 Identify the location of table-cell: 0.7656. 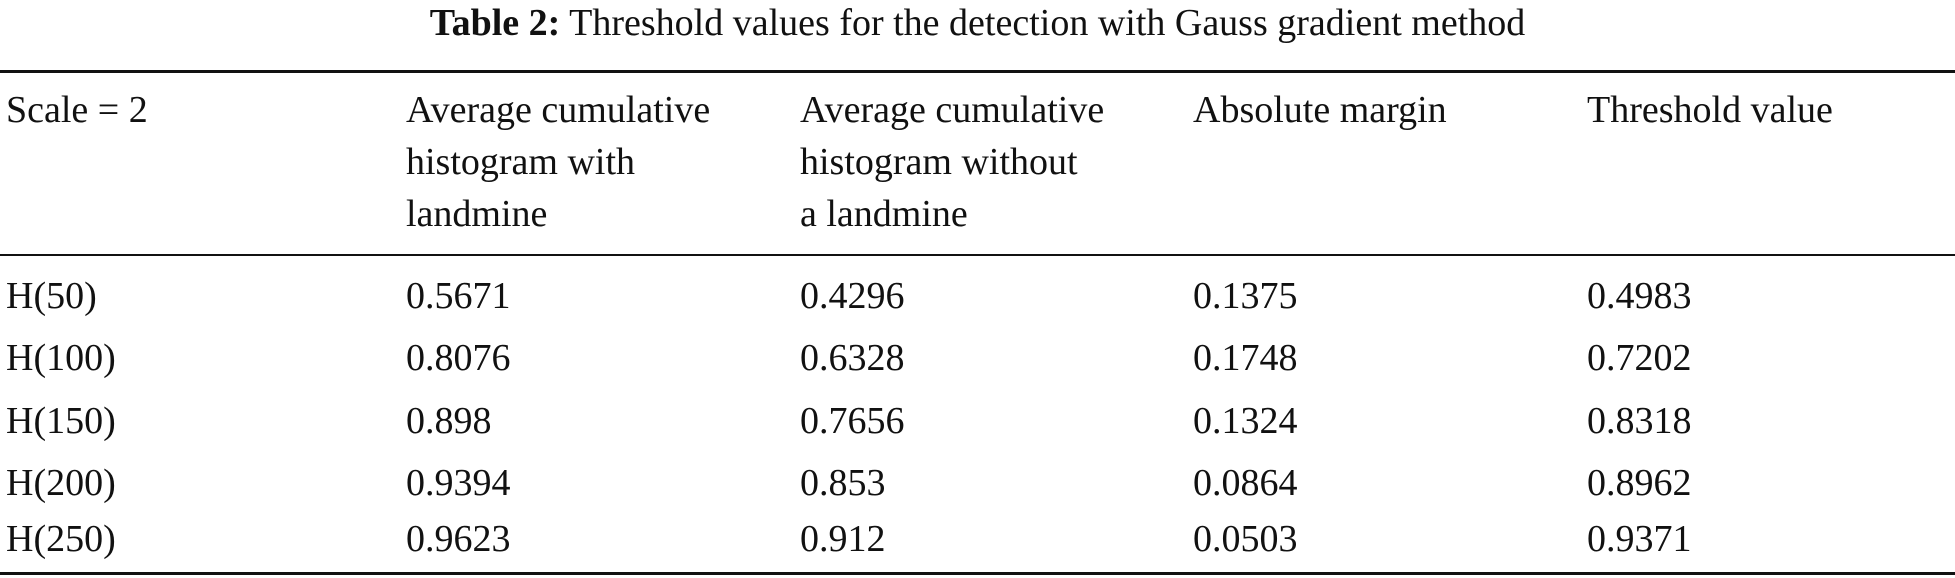
(852, 421).